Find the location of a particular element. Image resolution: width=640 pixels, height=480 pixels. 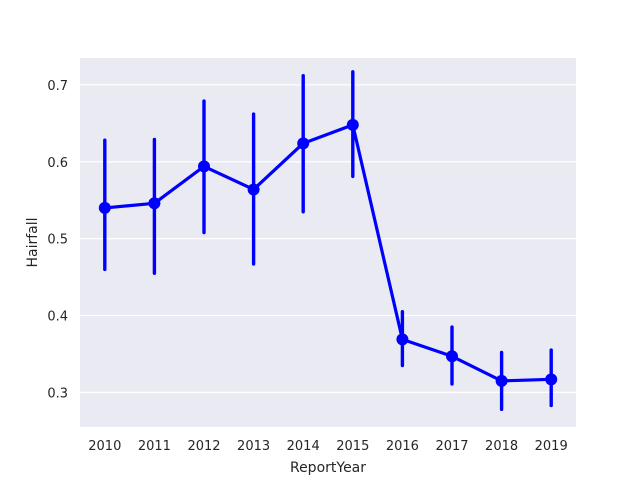

y-tick-label: 0.5 is located at coordinates (57, 240).